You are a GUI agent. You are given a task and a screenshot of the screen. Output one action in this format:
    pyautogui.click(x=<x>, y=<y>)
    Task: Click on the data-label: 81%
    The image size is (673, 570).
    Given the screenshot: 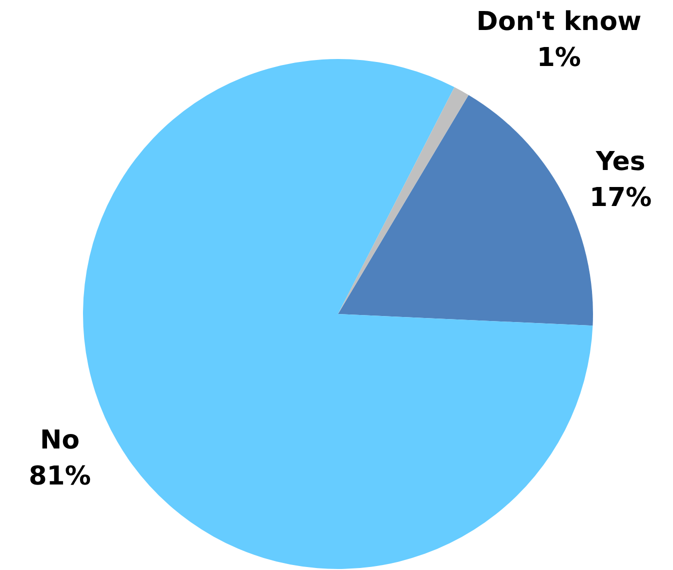 What is the action you would take?
    pyautogui.click(x=59, y=476)
    